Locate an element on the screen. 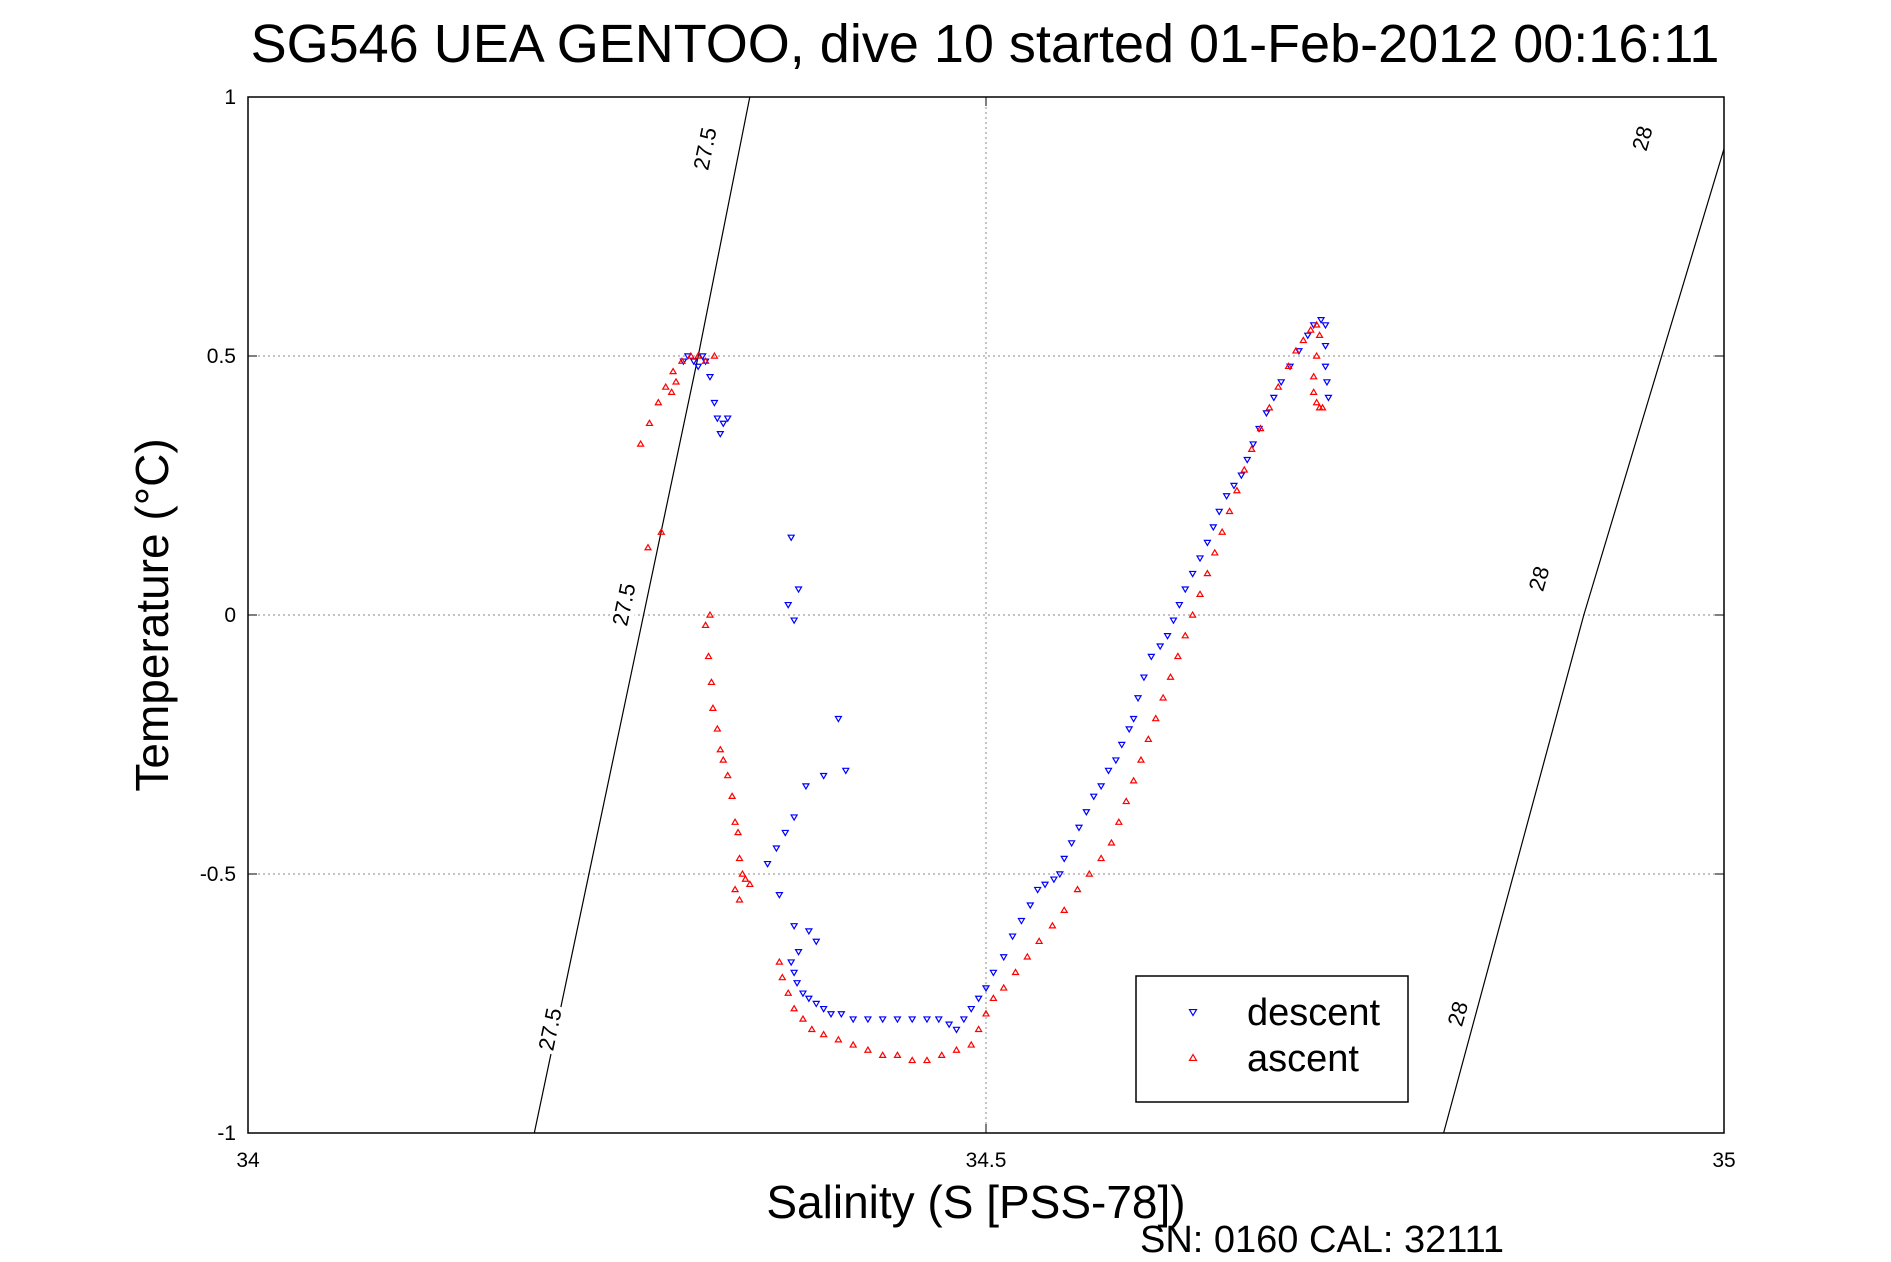 The width and height of the screenshot is (1891, 1262). descent-legend-label: descent is located at coordinates (1314, 1013).